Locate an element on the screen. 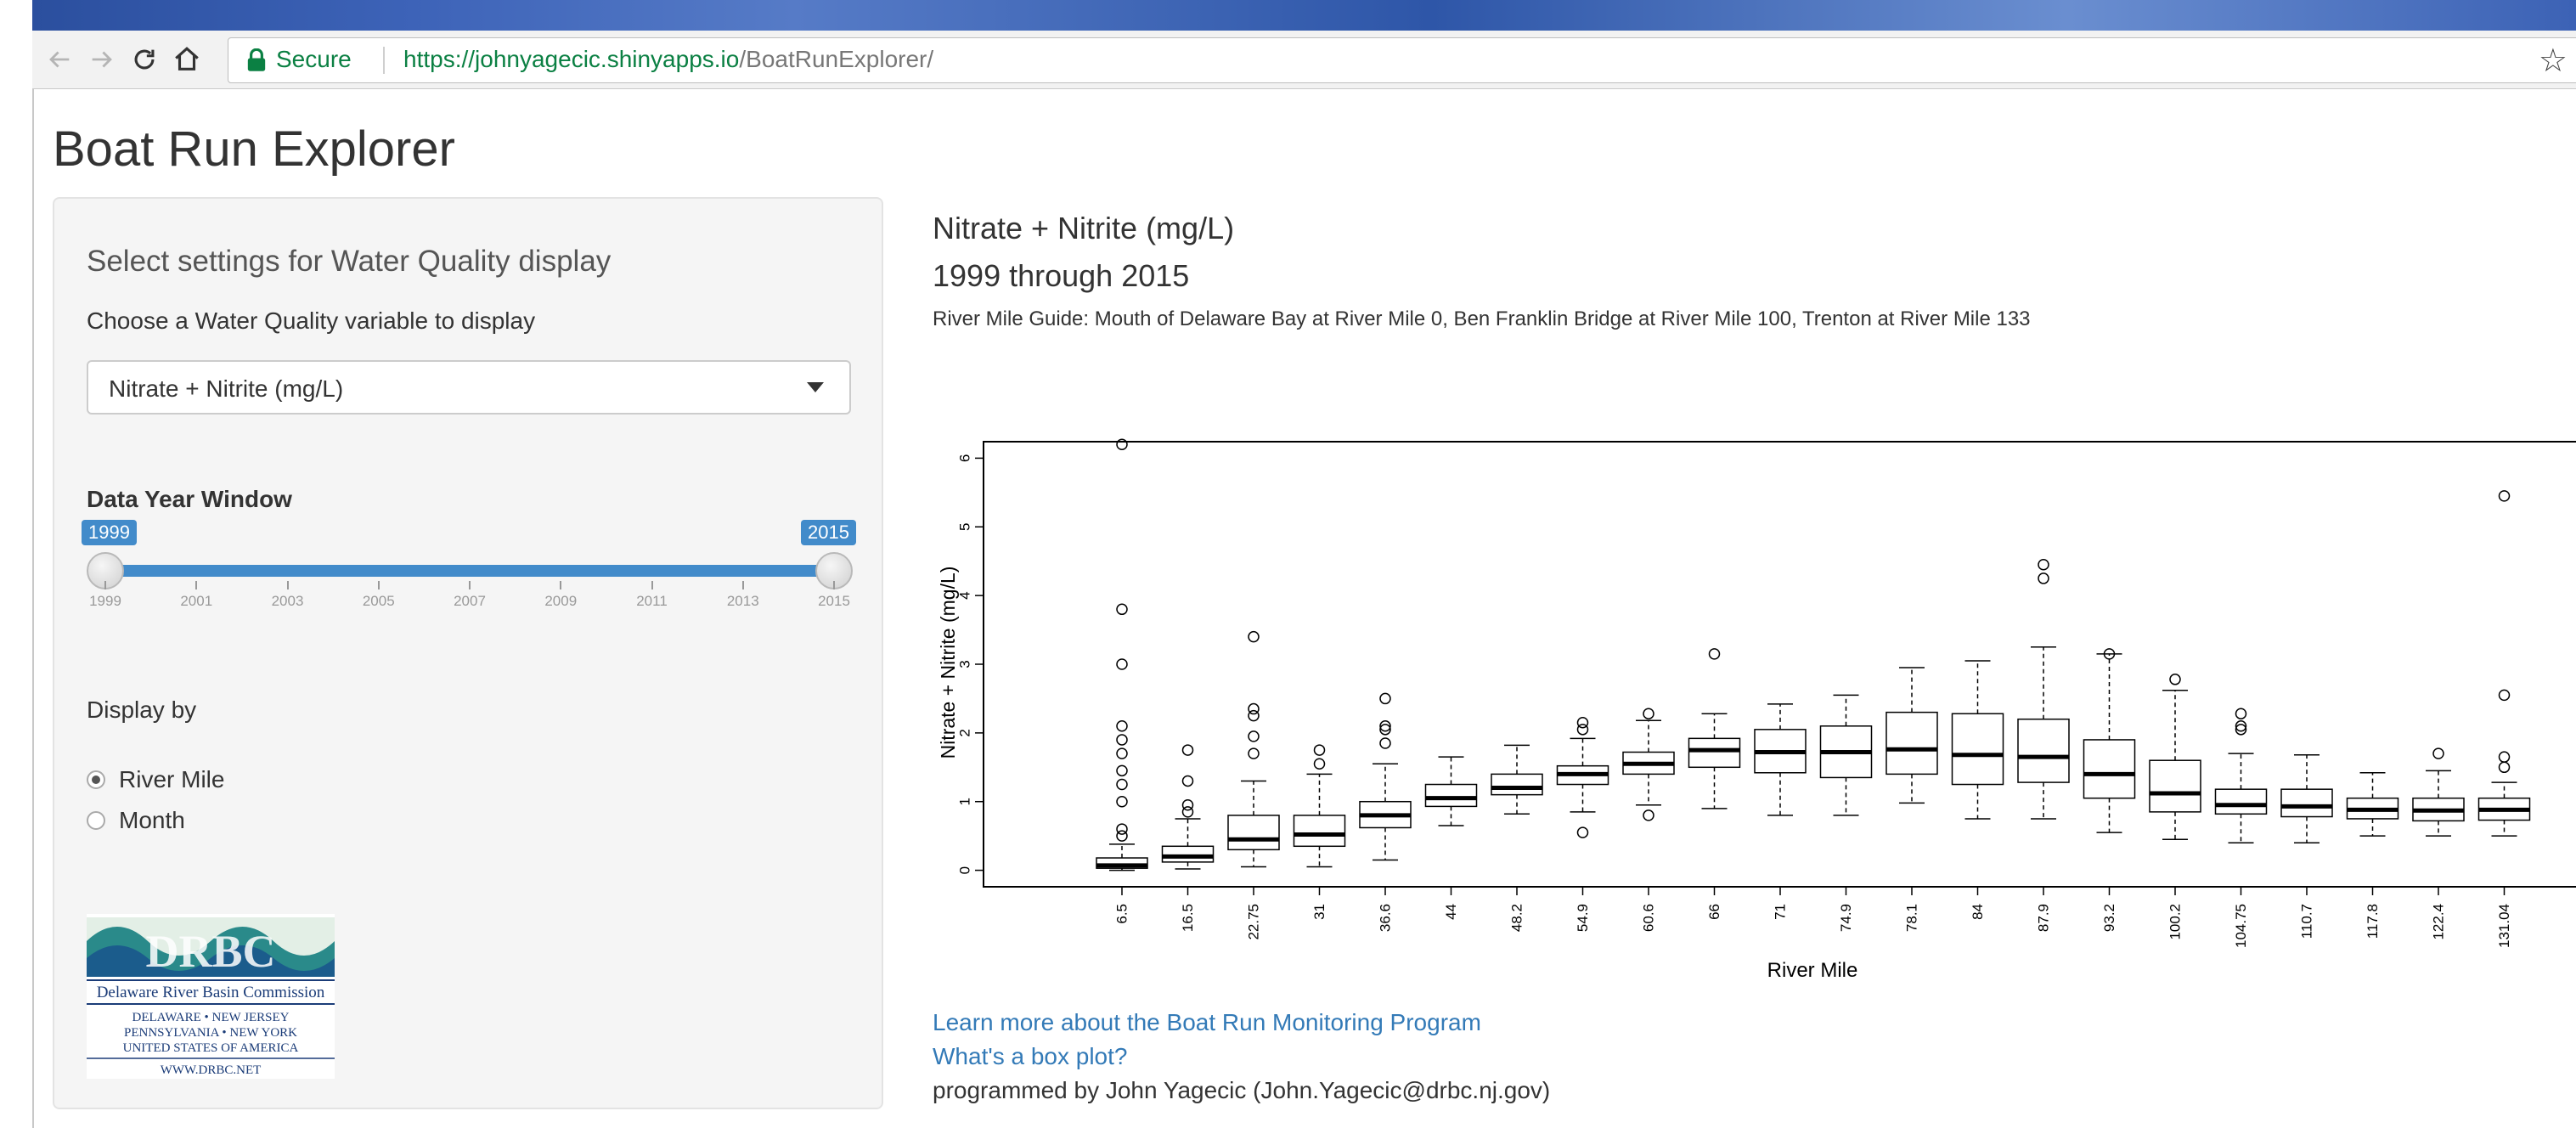 The height and width of the screenshot is (1128, 2576). home-icon is located at coordinates (187, 58).